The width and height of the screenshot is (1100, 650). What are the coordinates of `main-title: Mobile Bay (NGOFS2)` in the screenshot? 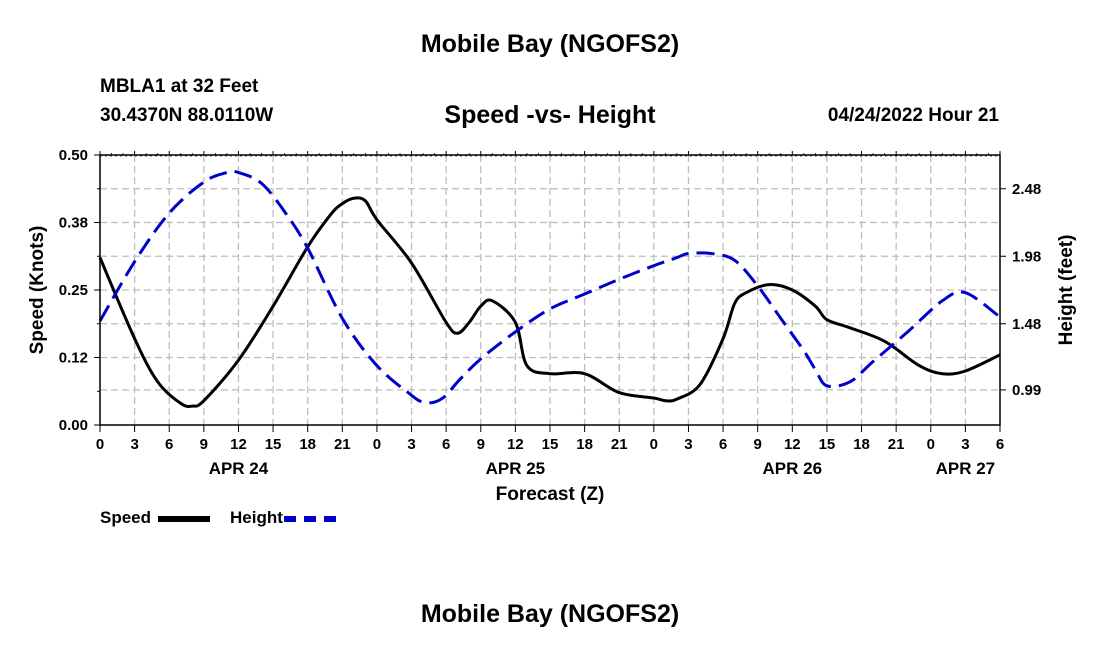 It's located at (550, 44).